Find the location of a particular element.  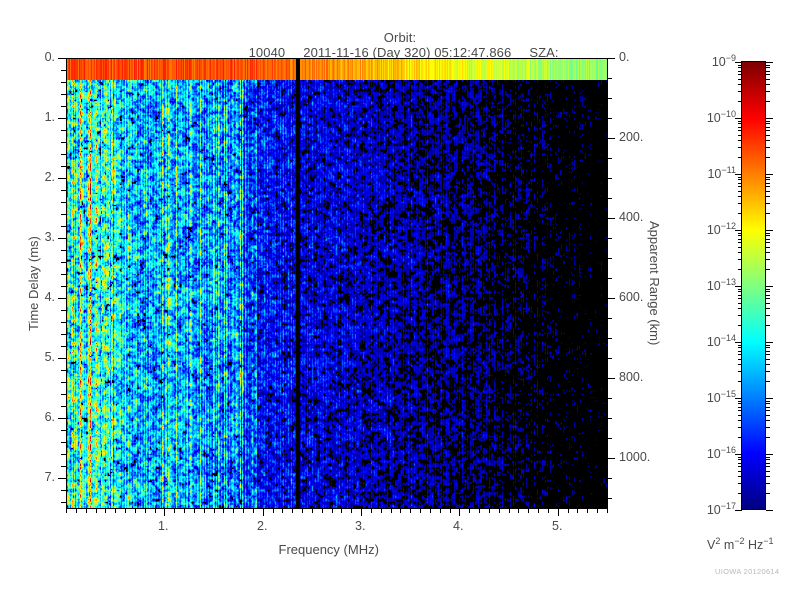

x-tick-label: 1. is located at coordinates (163, 526).